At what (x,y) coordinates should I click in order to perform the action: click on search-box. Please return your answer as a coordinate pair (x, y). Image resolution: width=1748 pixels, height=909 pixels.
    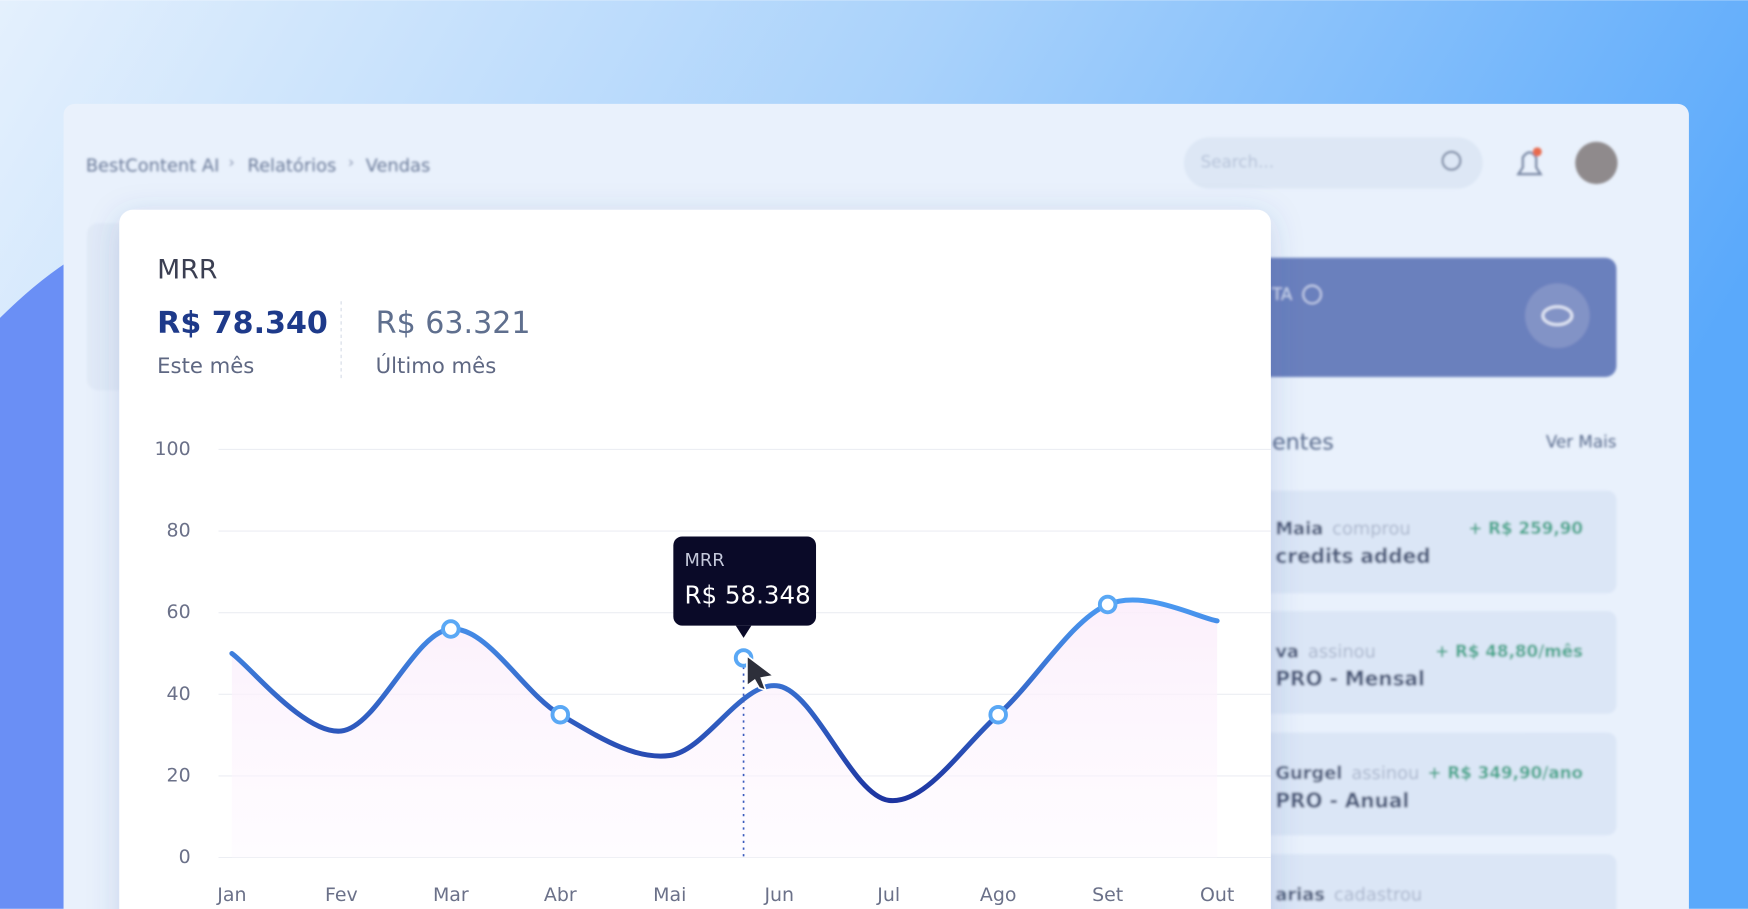
    Looking at the image, I should click on (1333, 163).